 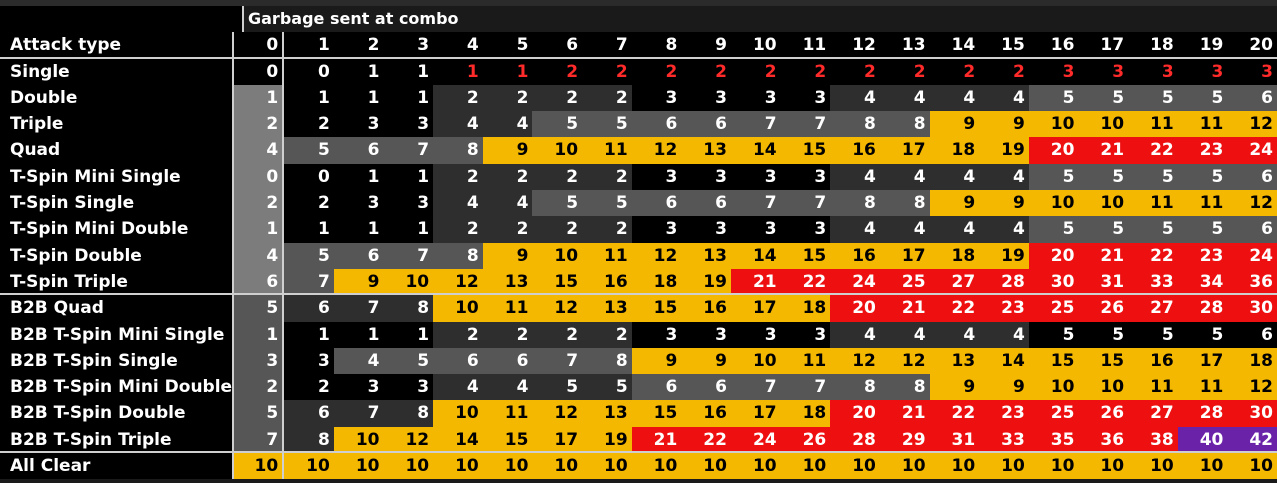 I want to click on garbage-cell: 23, so click(x=1004, y=308).